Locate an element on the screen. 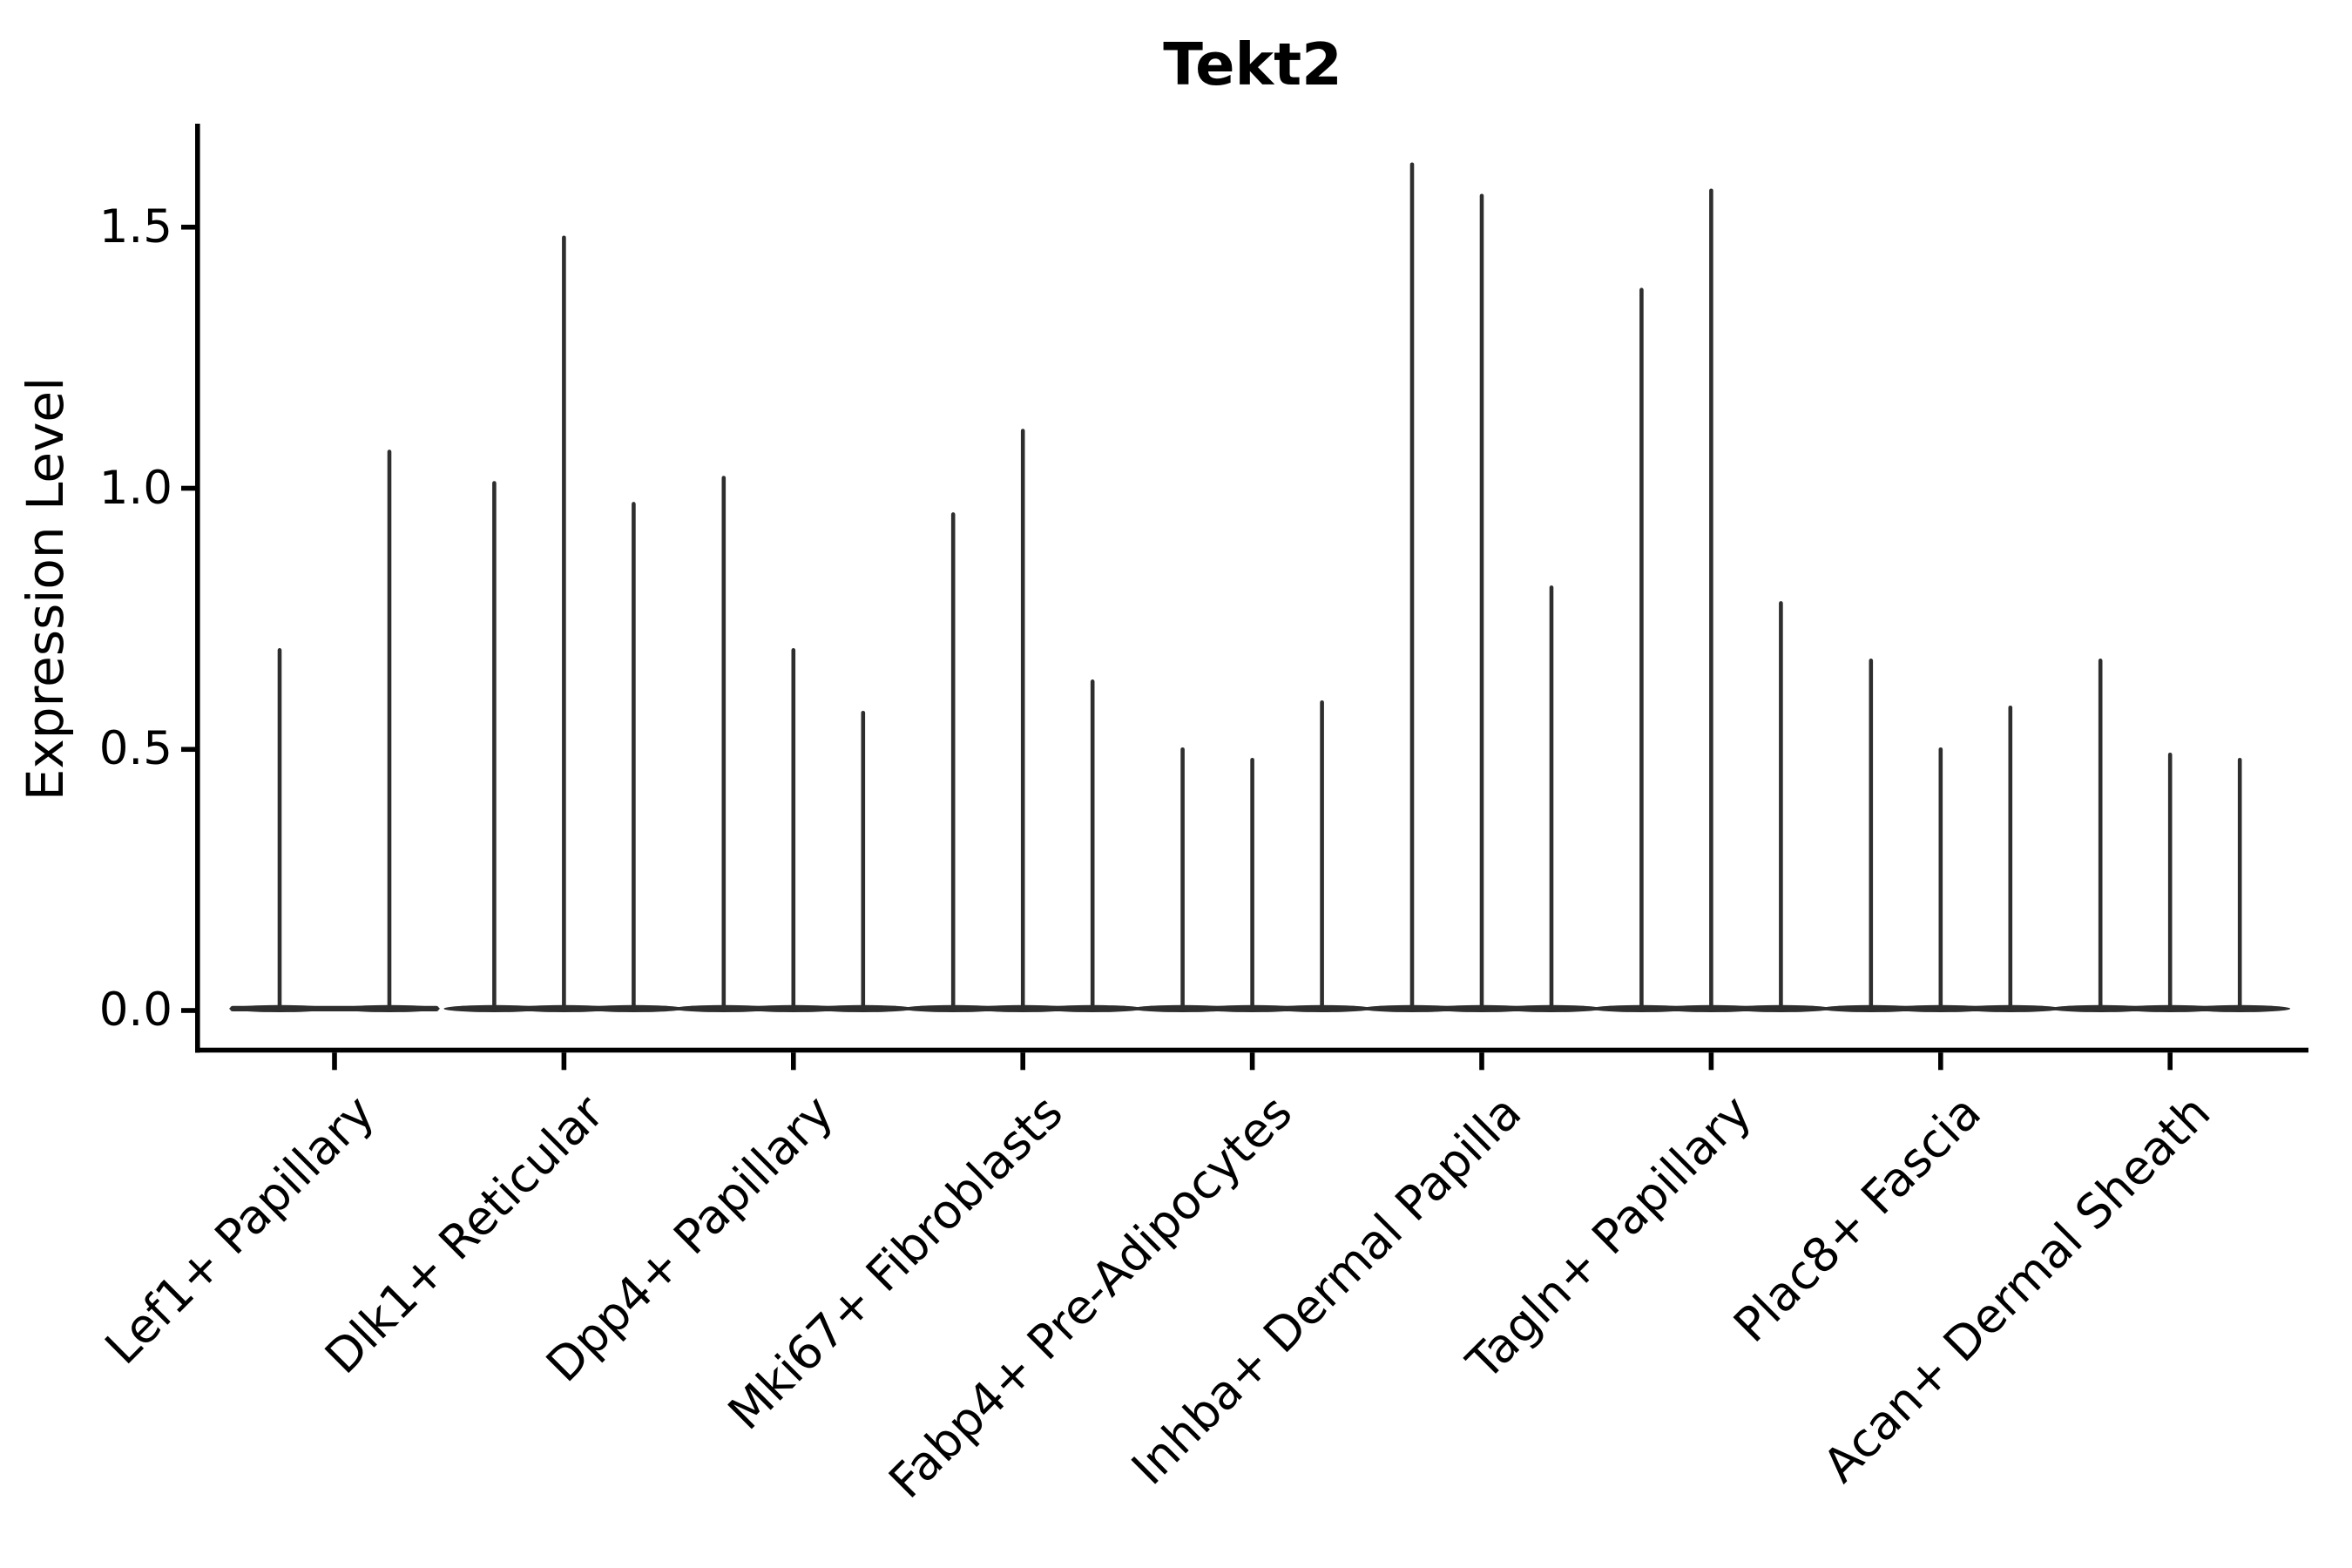  y-tick-label: 1.5 is located at coordinates (135, 226).